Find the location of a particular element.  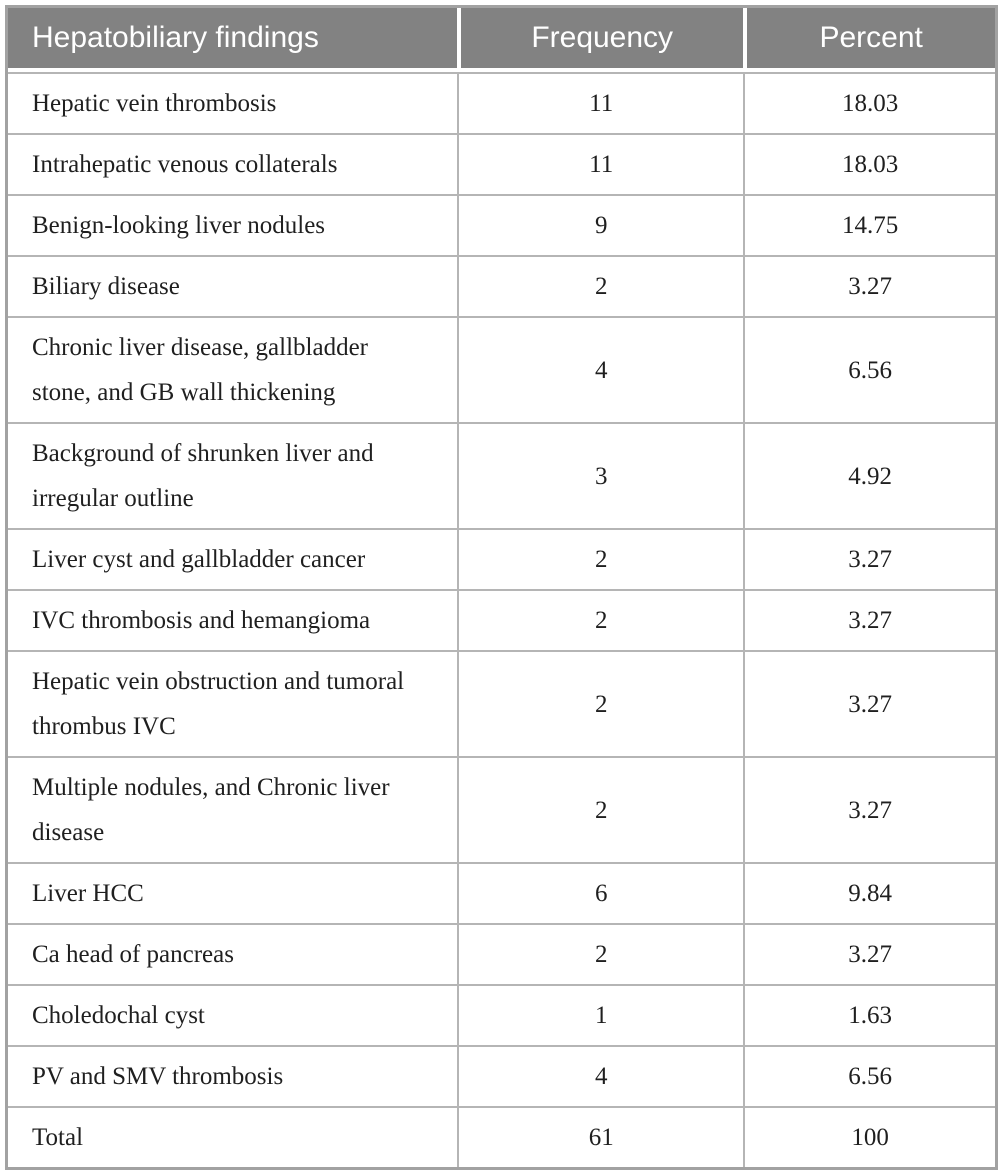

table-row total-row: Total 61 100 is located at coordinates (501, 1136).